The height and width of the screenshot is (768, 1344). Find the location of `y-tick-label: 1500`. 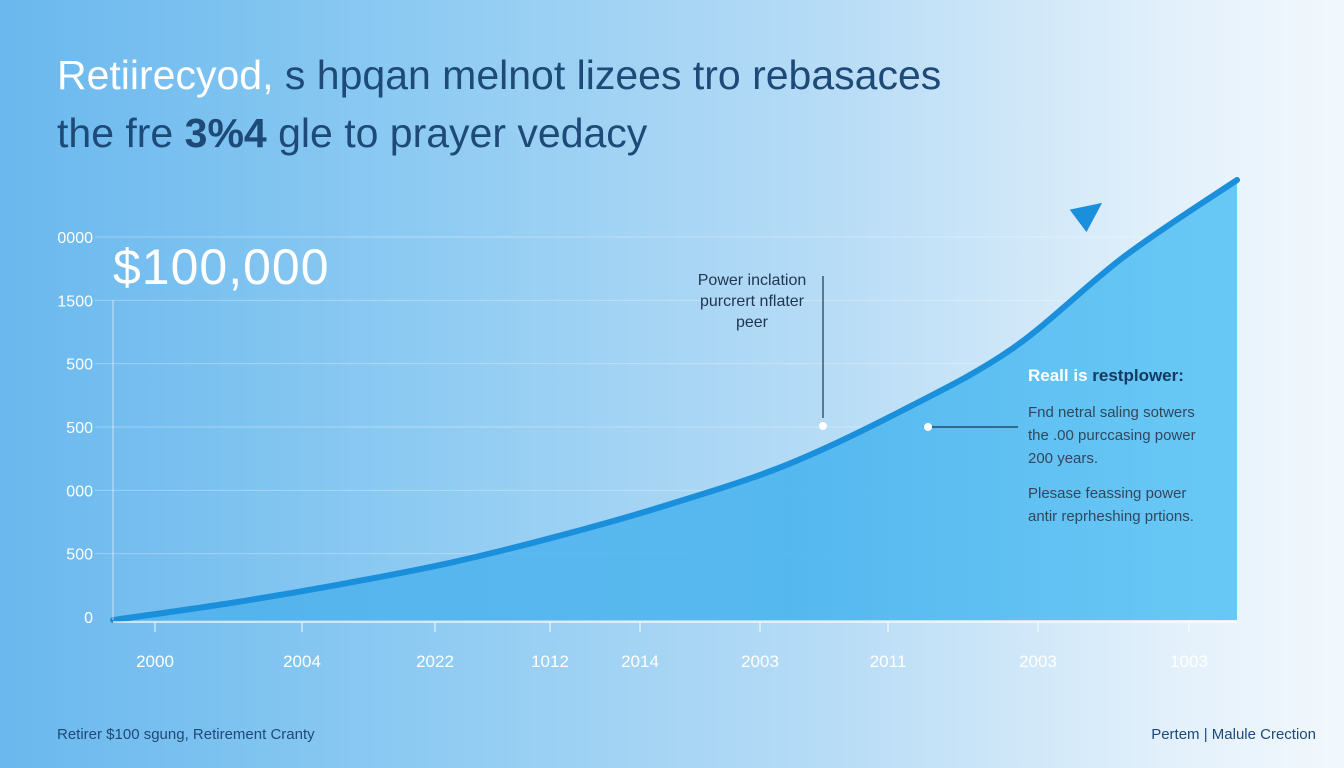

y-tick-label: 1500 is located at coordinates (75, 301).